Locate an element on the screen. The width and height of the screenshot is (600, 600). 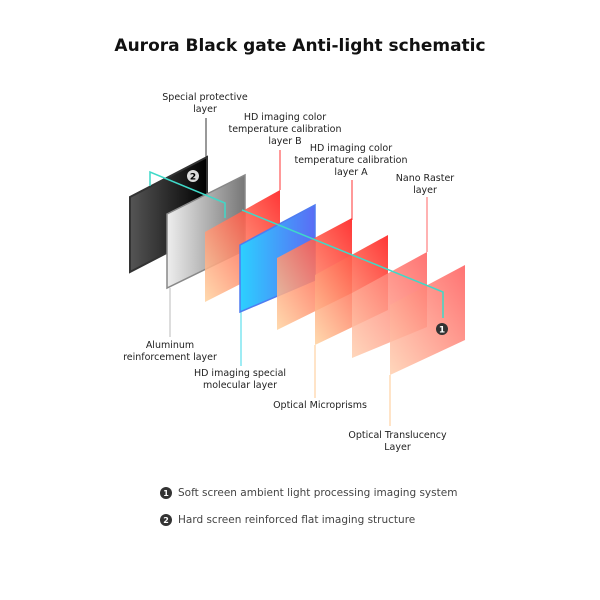
label-translucency: Optical Translucency Layer is located at coordinates (397, 441).